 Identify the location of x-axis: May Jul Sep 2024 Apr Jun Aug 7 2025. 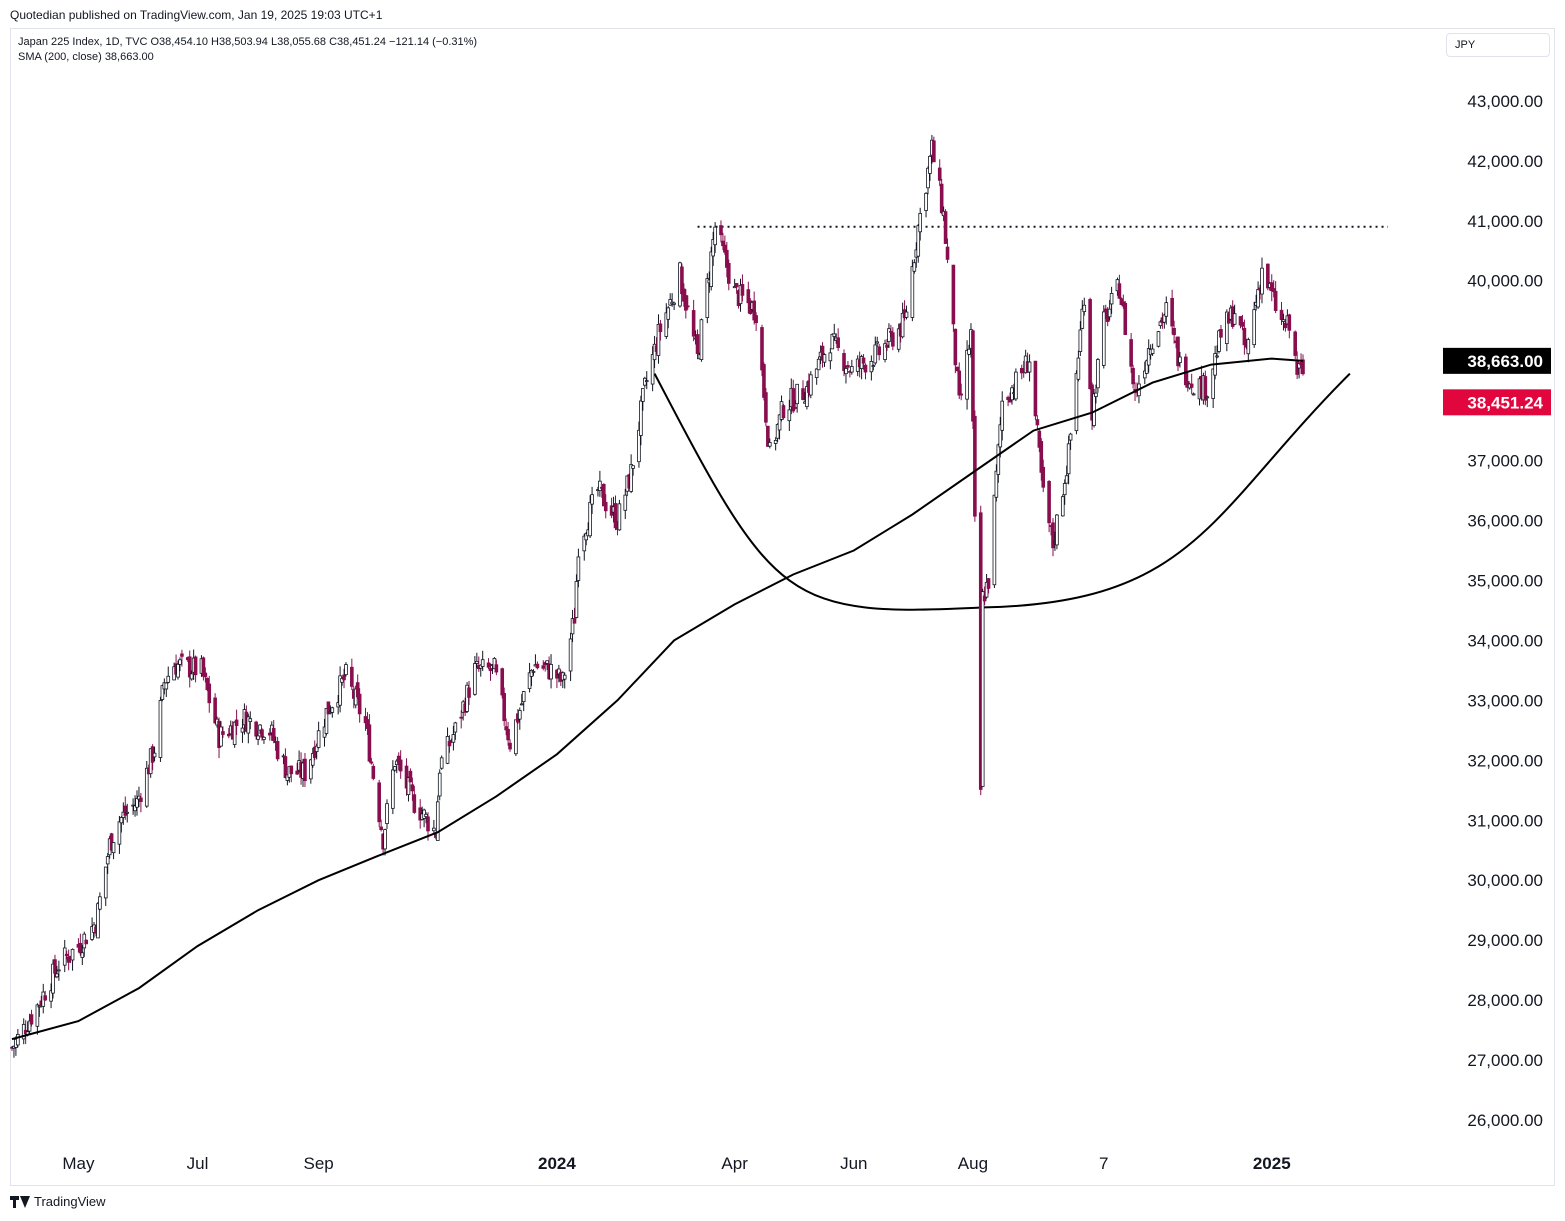
(676, 1163).